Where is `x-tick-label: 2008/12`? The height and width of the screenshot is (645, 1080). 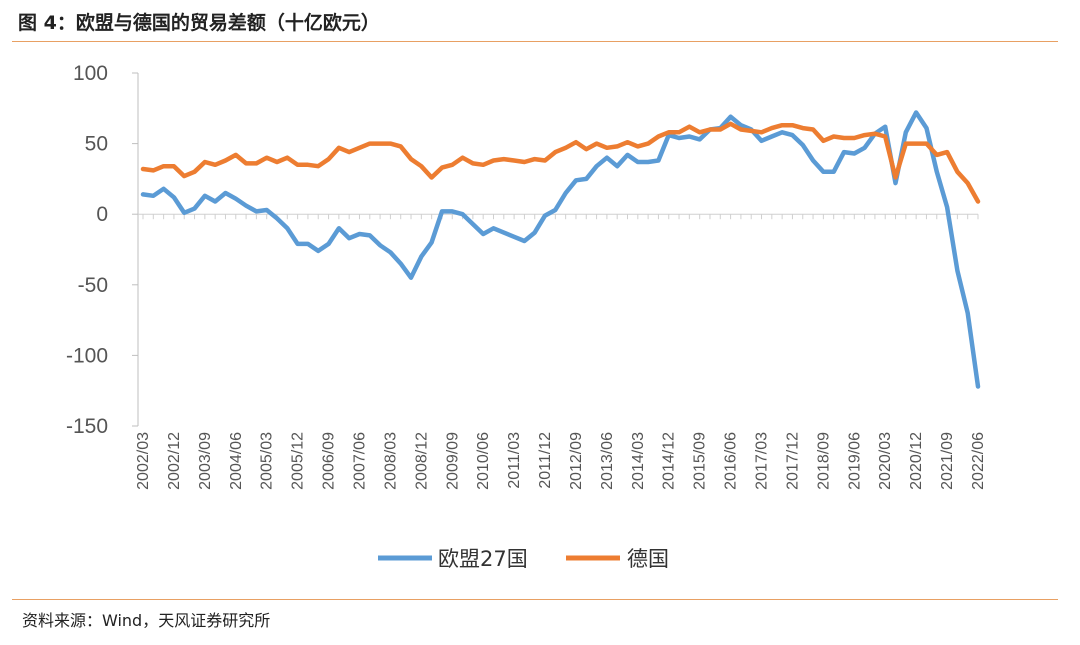 x-tick-label: 2008/12 is located at coordinates (421, 461).